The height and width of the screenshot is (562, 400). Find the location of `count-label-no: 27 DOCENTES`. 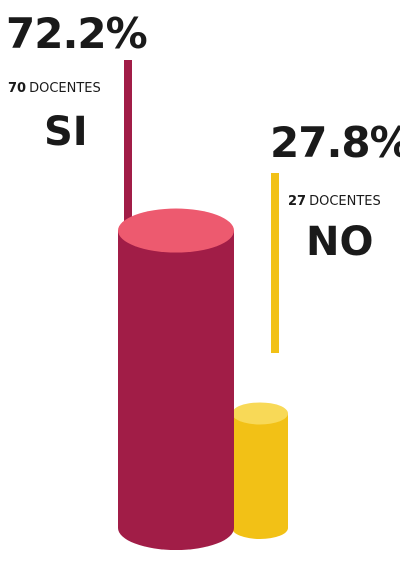

count-label-no: 27 DOCENTES is located at coordinates (334, 201).